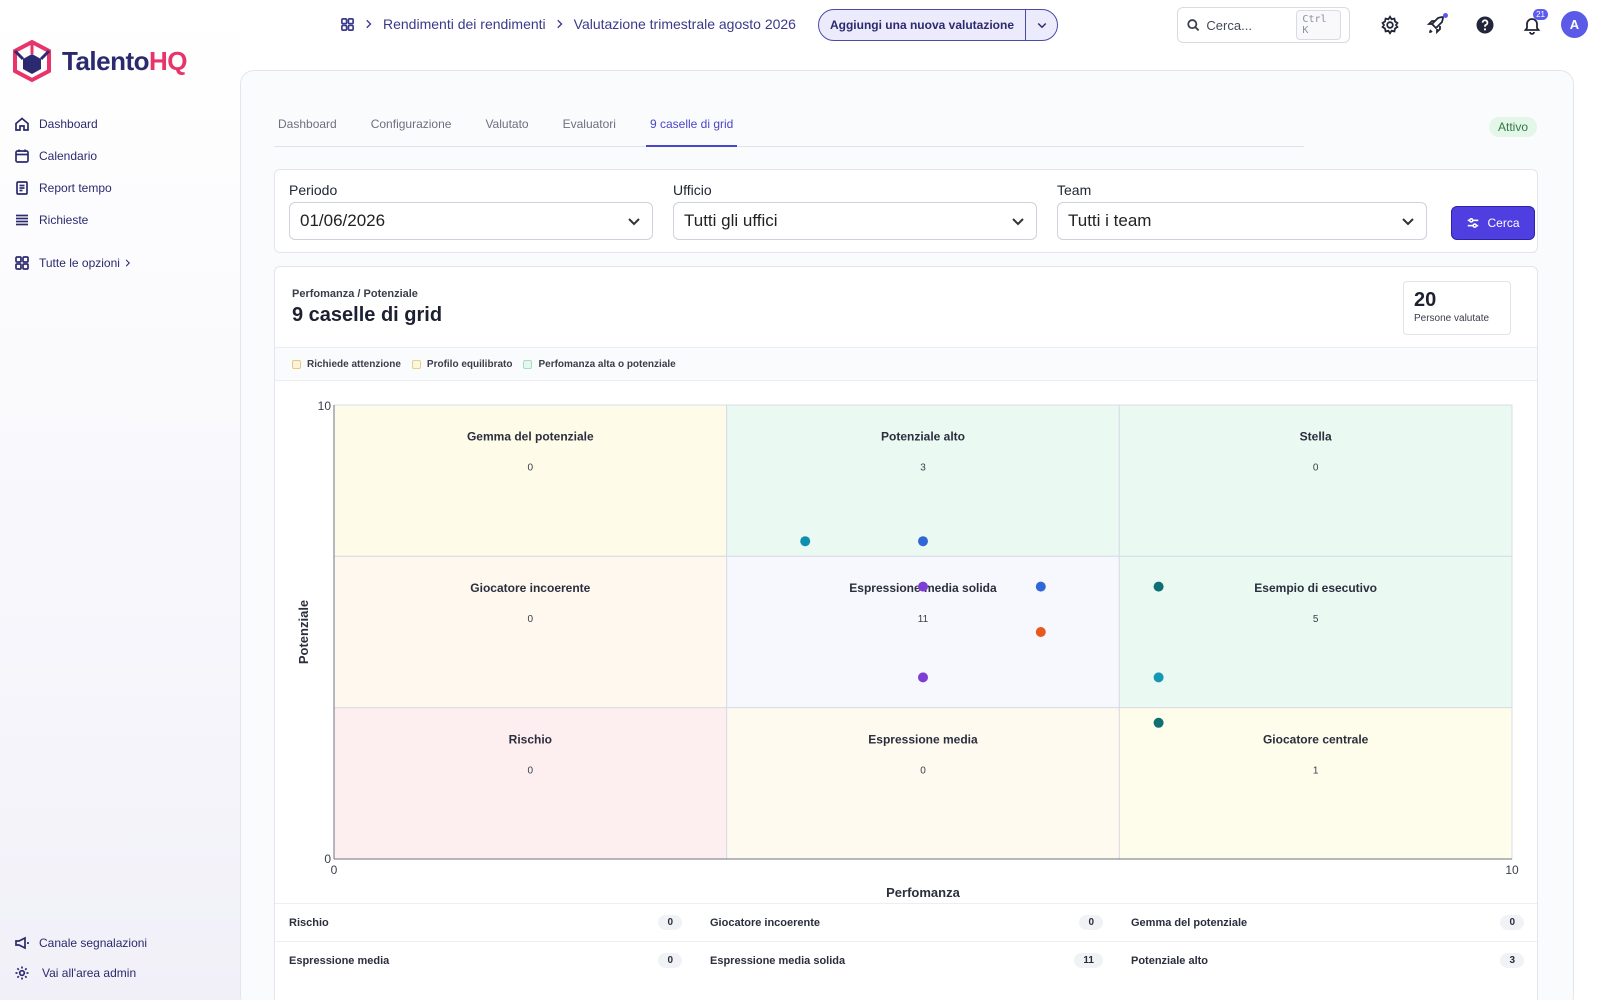  Describe the element at coordinates (325, 406) in the screenshot. I see `y-tick-label: 10` at that location.